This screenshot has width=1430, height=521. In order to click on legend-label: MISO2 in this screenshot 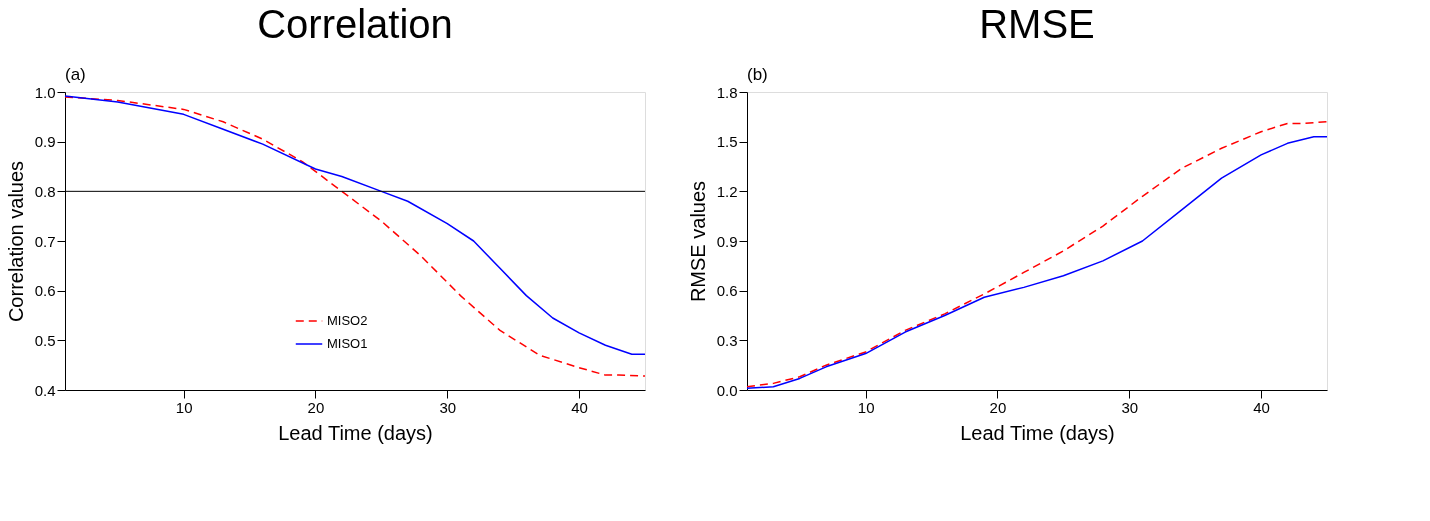, I will do `click(347, 320)`.